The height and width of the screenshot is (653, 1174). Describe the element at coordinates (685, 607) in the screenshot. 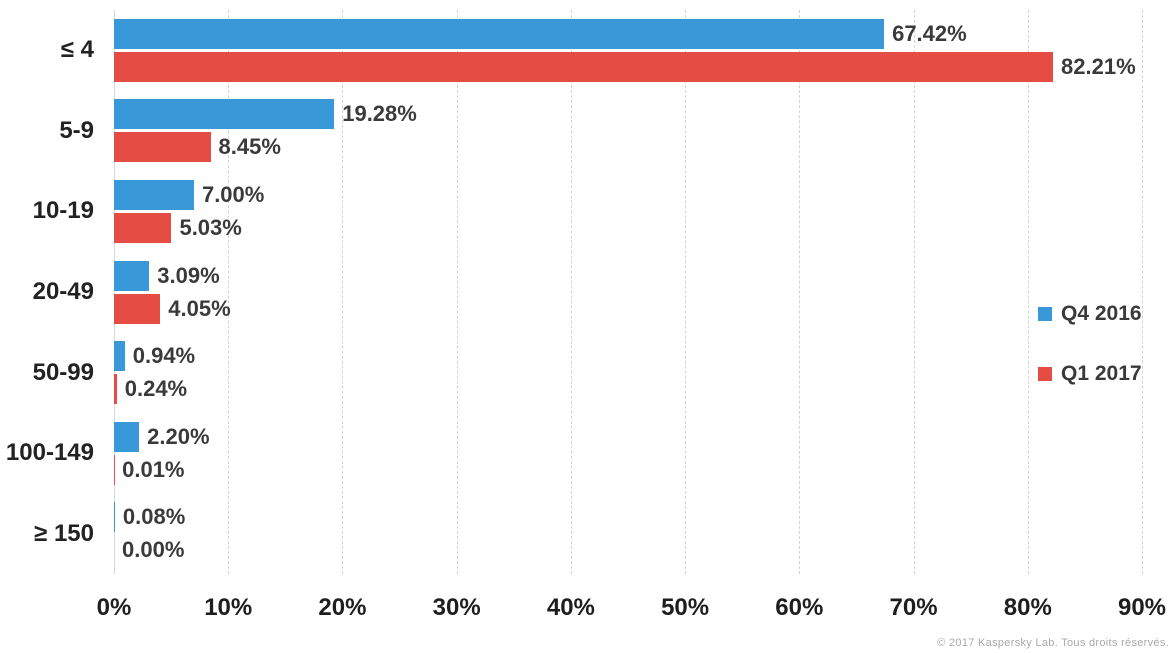

I see `x-tick-label: 50%` at that location.